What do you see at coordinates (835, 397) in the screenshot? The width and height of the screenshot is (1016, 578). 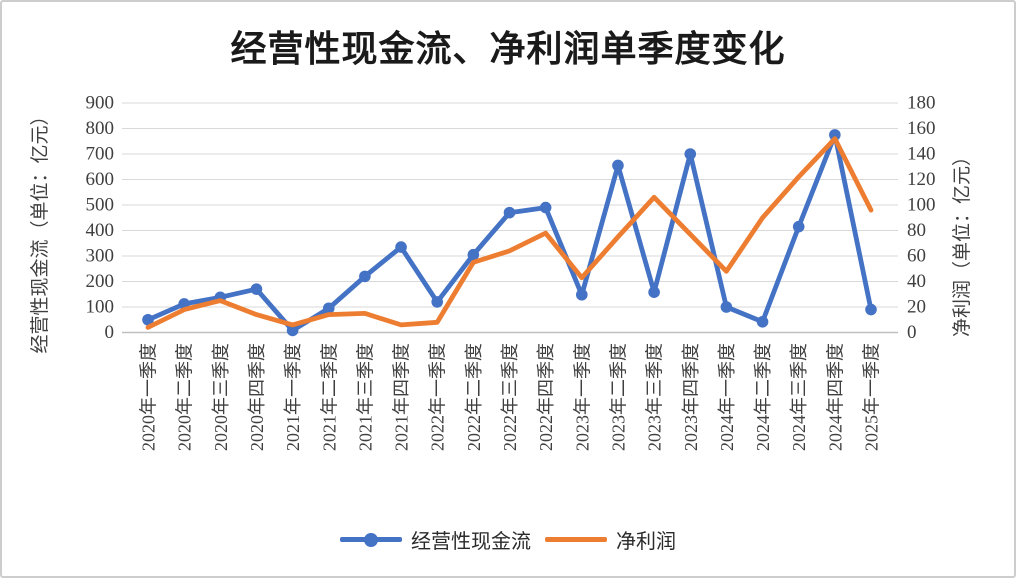 I see `x-axis-label: 2024年四季度` at bounding box center [835, 397].